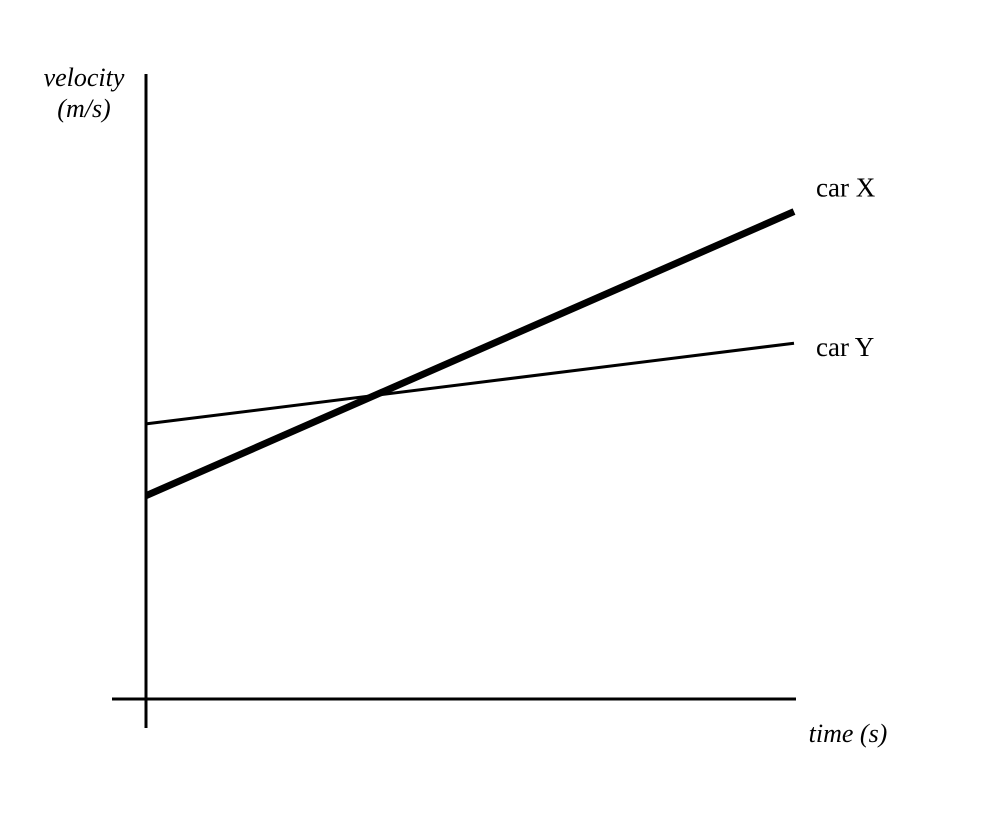 This screenshot has height=813, width=992. What do you see at coordinates (470, 383) in the screenshot?
I see `series-line-car-y` at bounding box center [470, 383].